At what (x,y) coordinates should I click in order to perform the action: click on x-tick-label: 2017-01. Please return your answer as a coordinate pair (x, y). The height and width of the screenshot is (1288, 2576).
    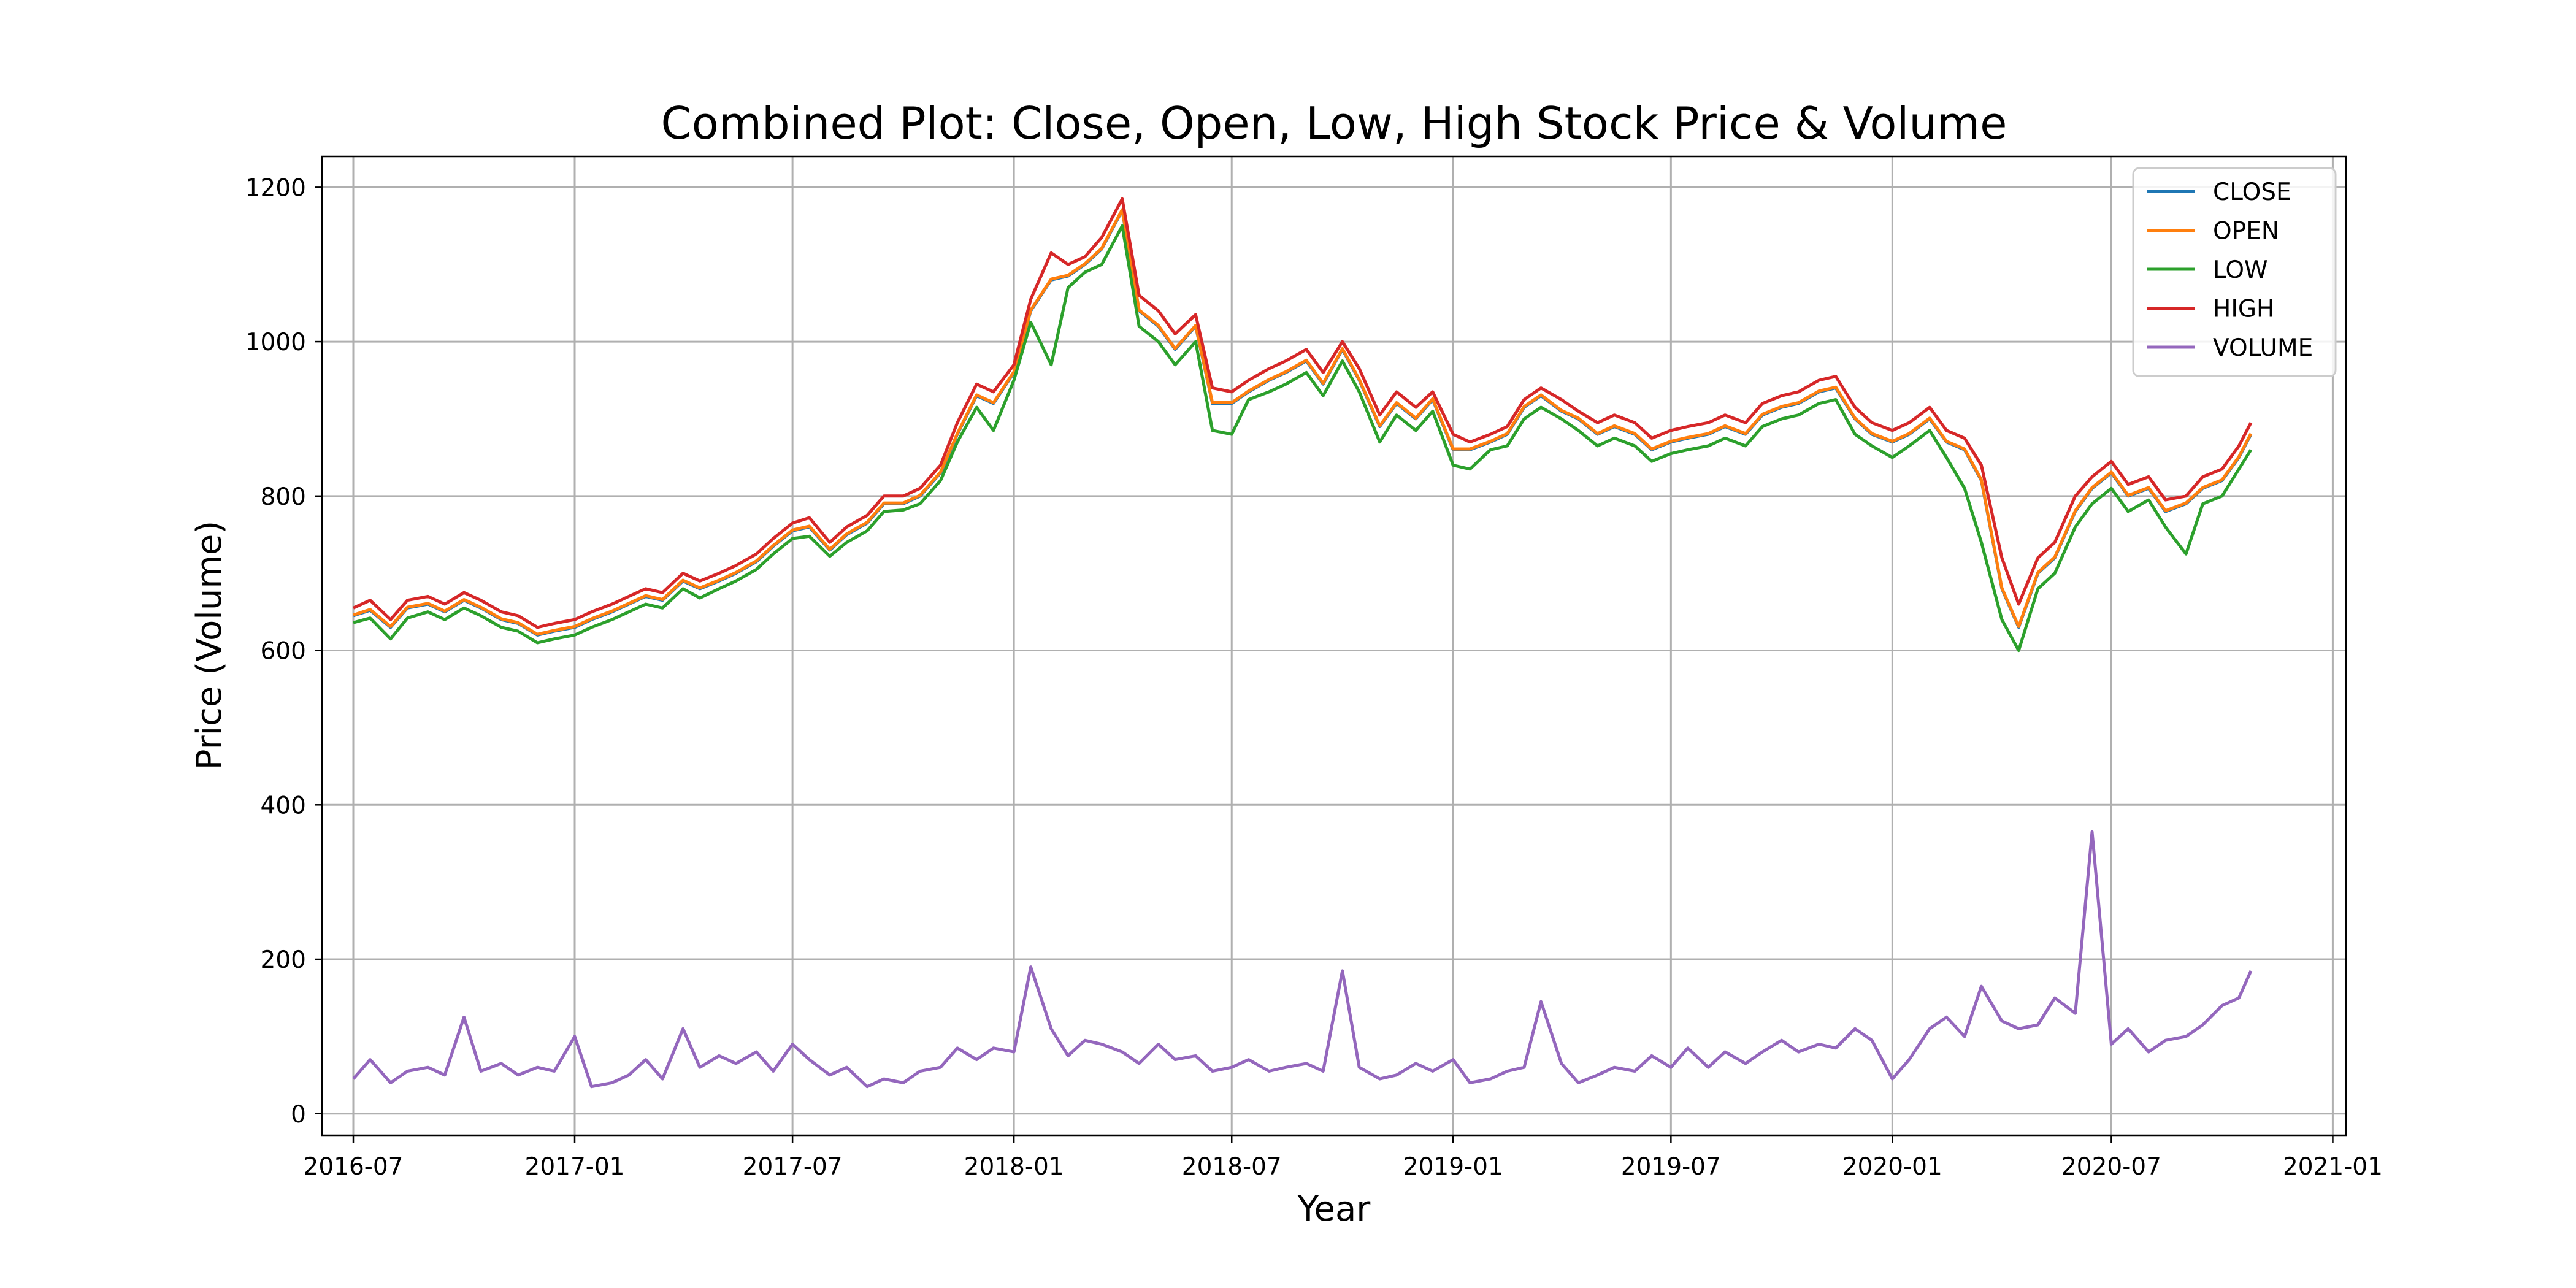
    Looking at the image, I should click on (575, 1167).